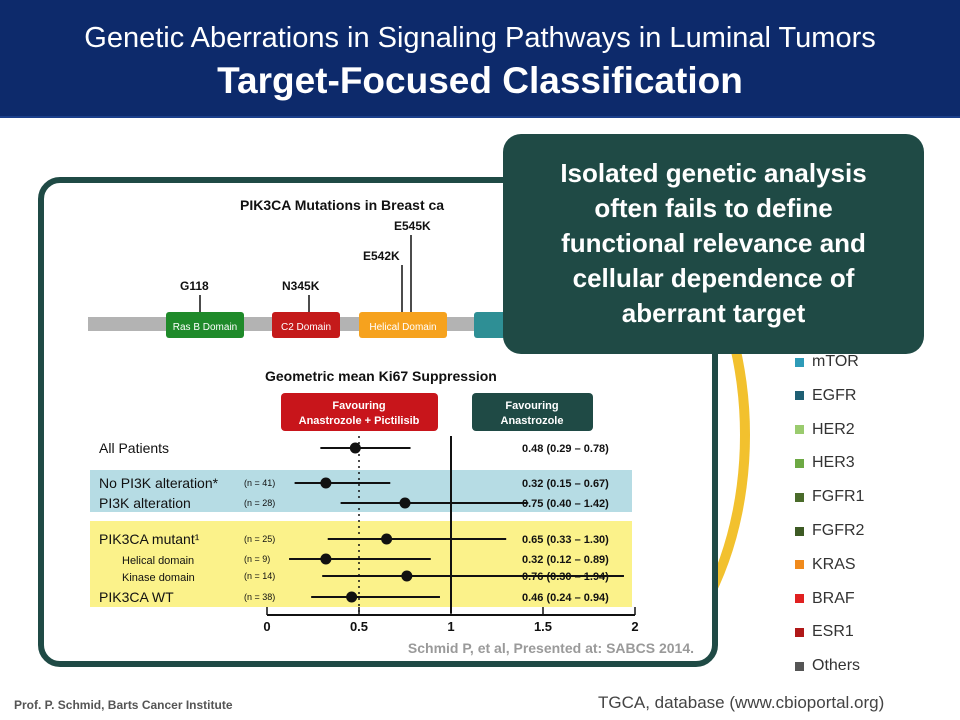  I want to click on legend-item: ESR1, so click(824, 632).